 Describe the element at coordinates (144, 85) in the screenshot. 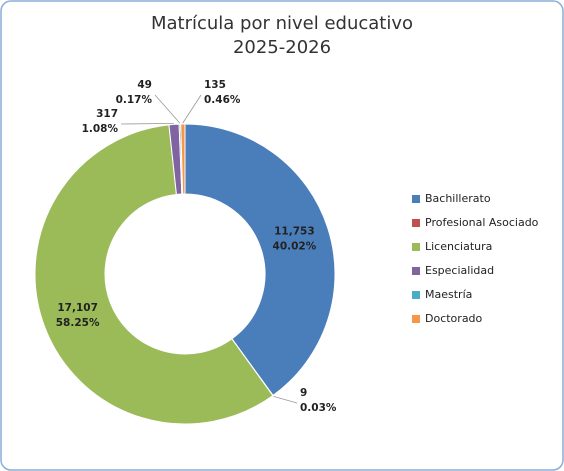

I see `data-label: 49` at that location.